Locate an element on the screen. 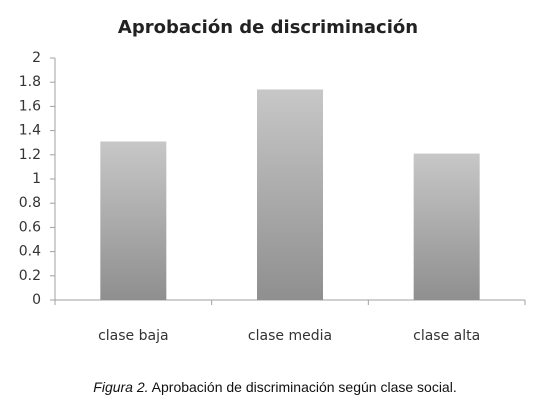  x-tick-label: clase baja is located at coordinates (133, 336).